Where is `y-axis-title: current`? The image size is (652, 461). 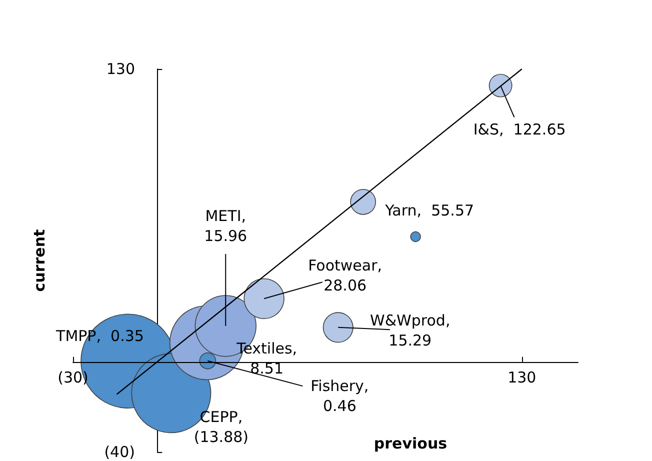 y-axis-title: current is located at coordinates (39, 260).